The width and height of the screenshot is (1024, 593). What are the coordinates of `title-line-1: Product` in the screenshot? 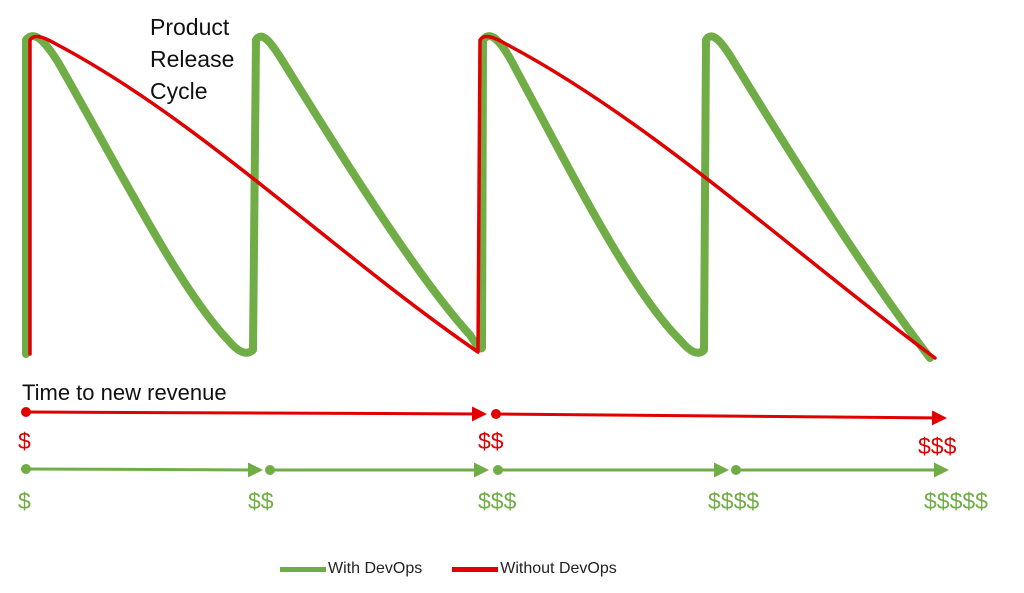 It's located at (190, 27).